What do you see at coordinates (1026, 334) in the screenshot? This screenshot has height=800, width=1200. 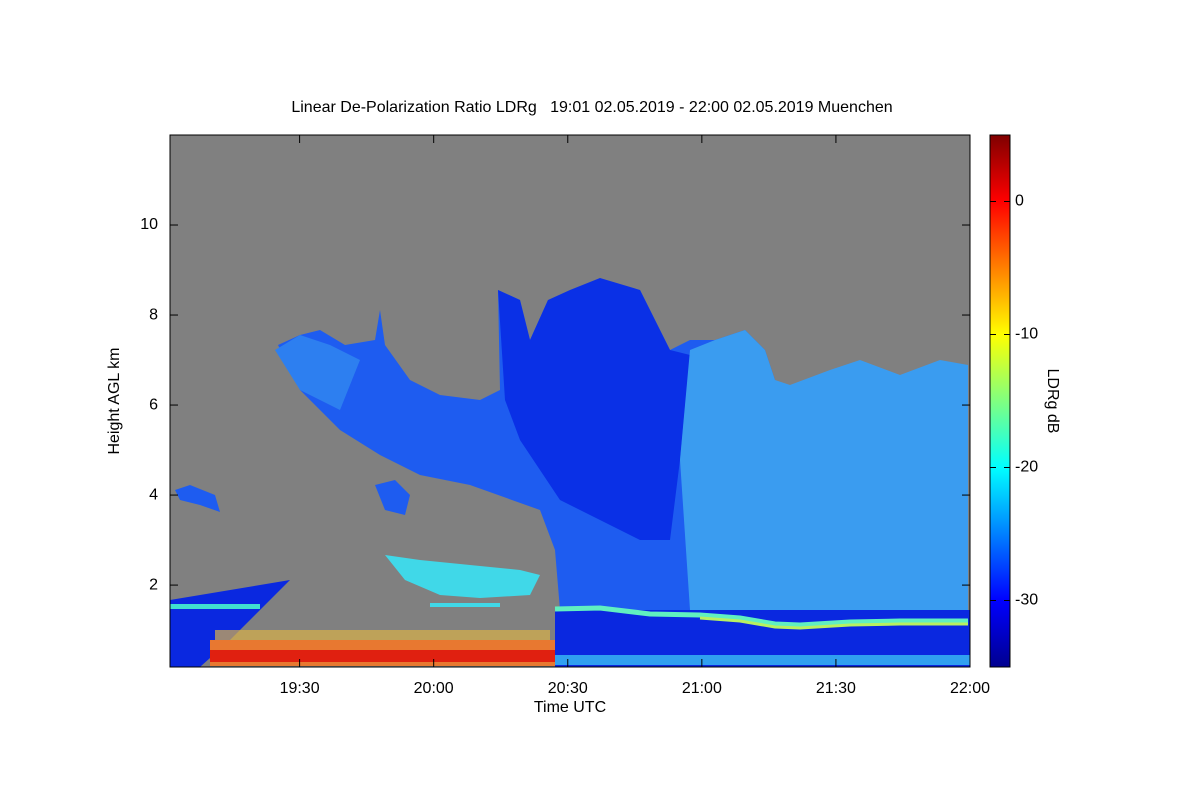 I see `colorbar-tick-label: -10` at bounding box center [1026, 334].